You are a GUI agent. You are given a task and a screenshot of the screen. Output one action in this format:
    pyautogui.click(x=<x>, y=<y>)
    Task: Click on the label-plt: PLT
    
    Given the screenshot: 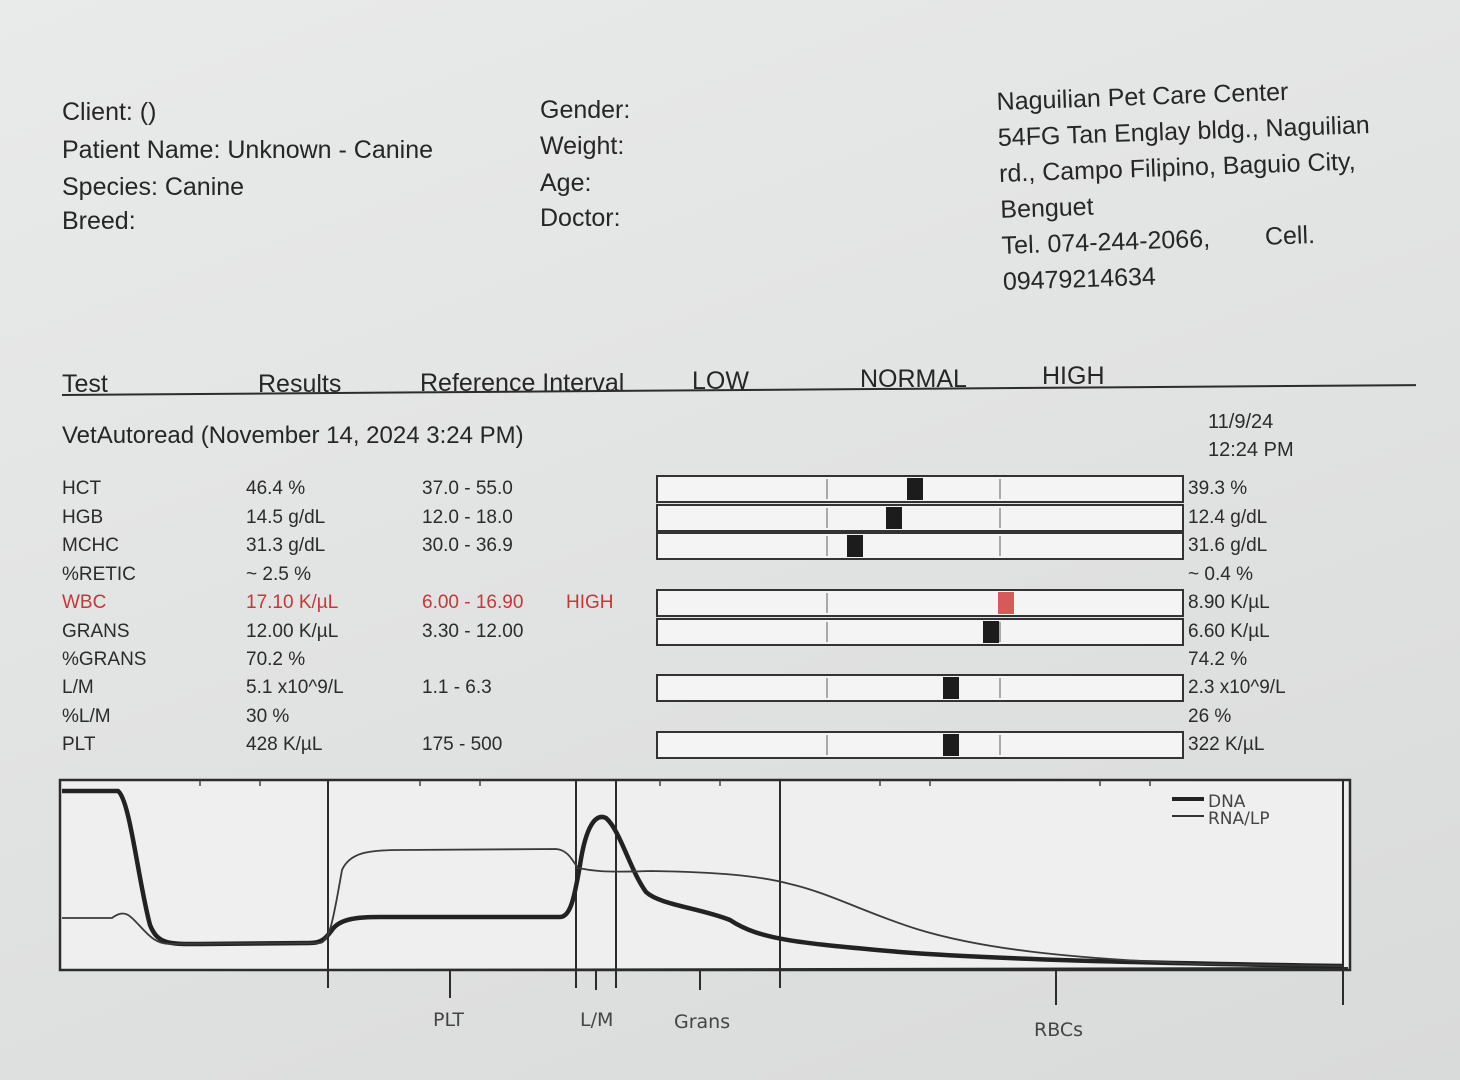 What is the action you would take?
    pyautogui.click(x=448, y=1020)
    